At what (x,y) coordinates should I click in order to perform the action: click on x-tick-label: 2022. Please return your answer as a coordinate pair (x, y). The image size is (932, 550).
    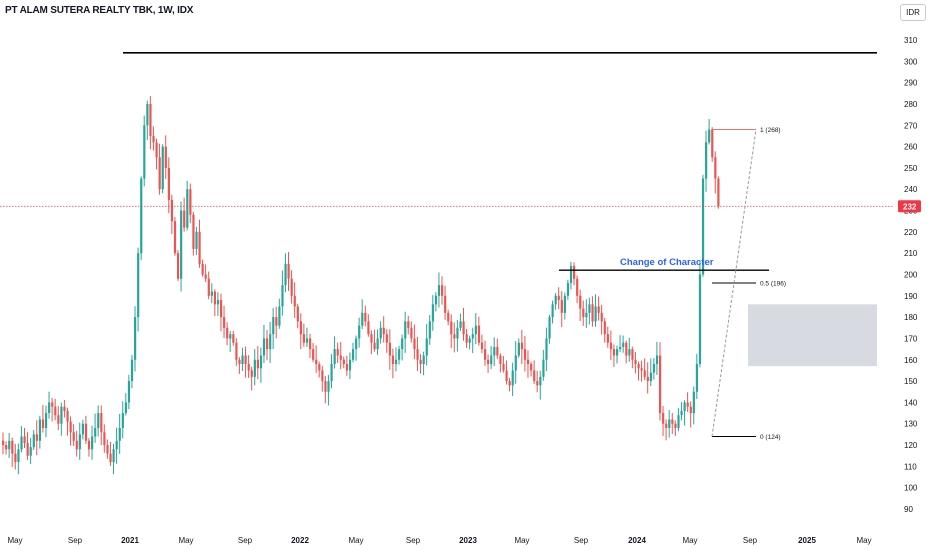
    Looking at the image, I should click on (300, 540).